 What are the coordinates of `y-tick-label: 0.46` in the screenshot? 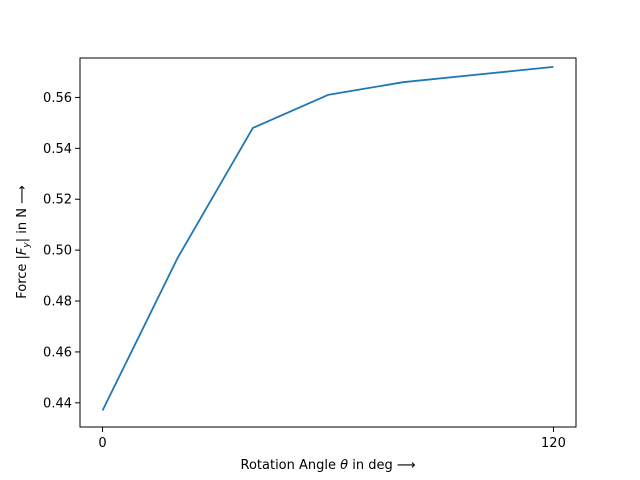 It's located at (57, 352).